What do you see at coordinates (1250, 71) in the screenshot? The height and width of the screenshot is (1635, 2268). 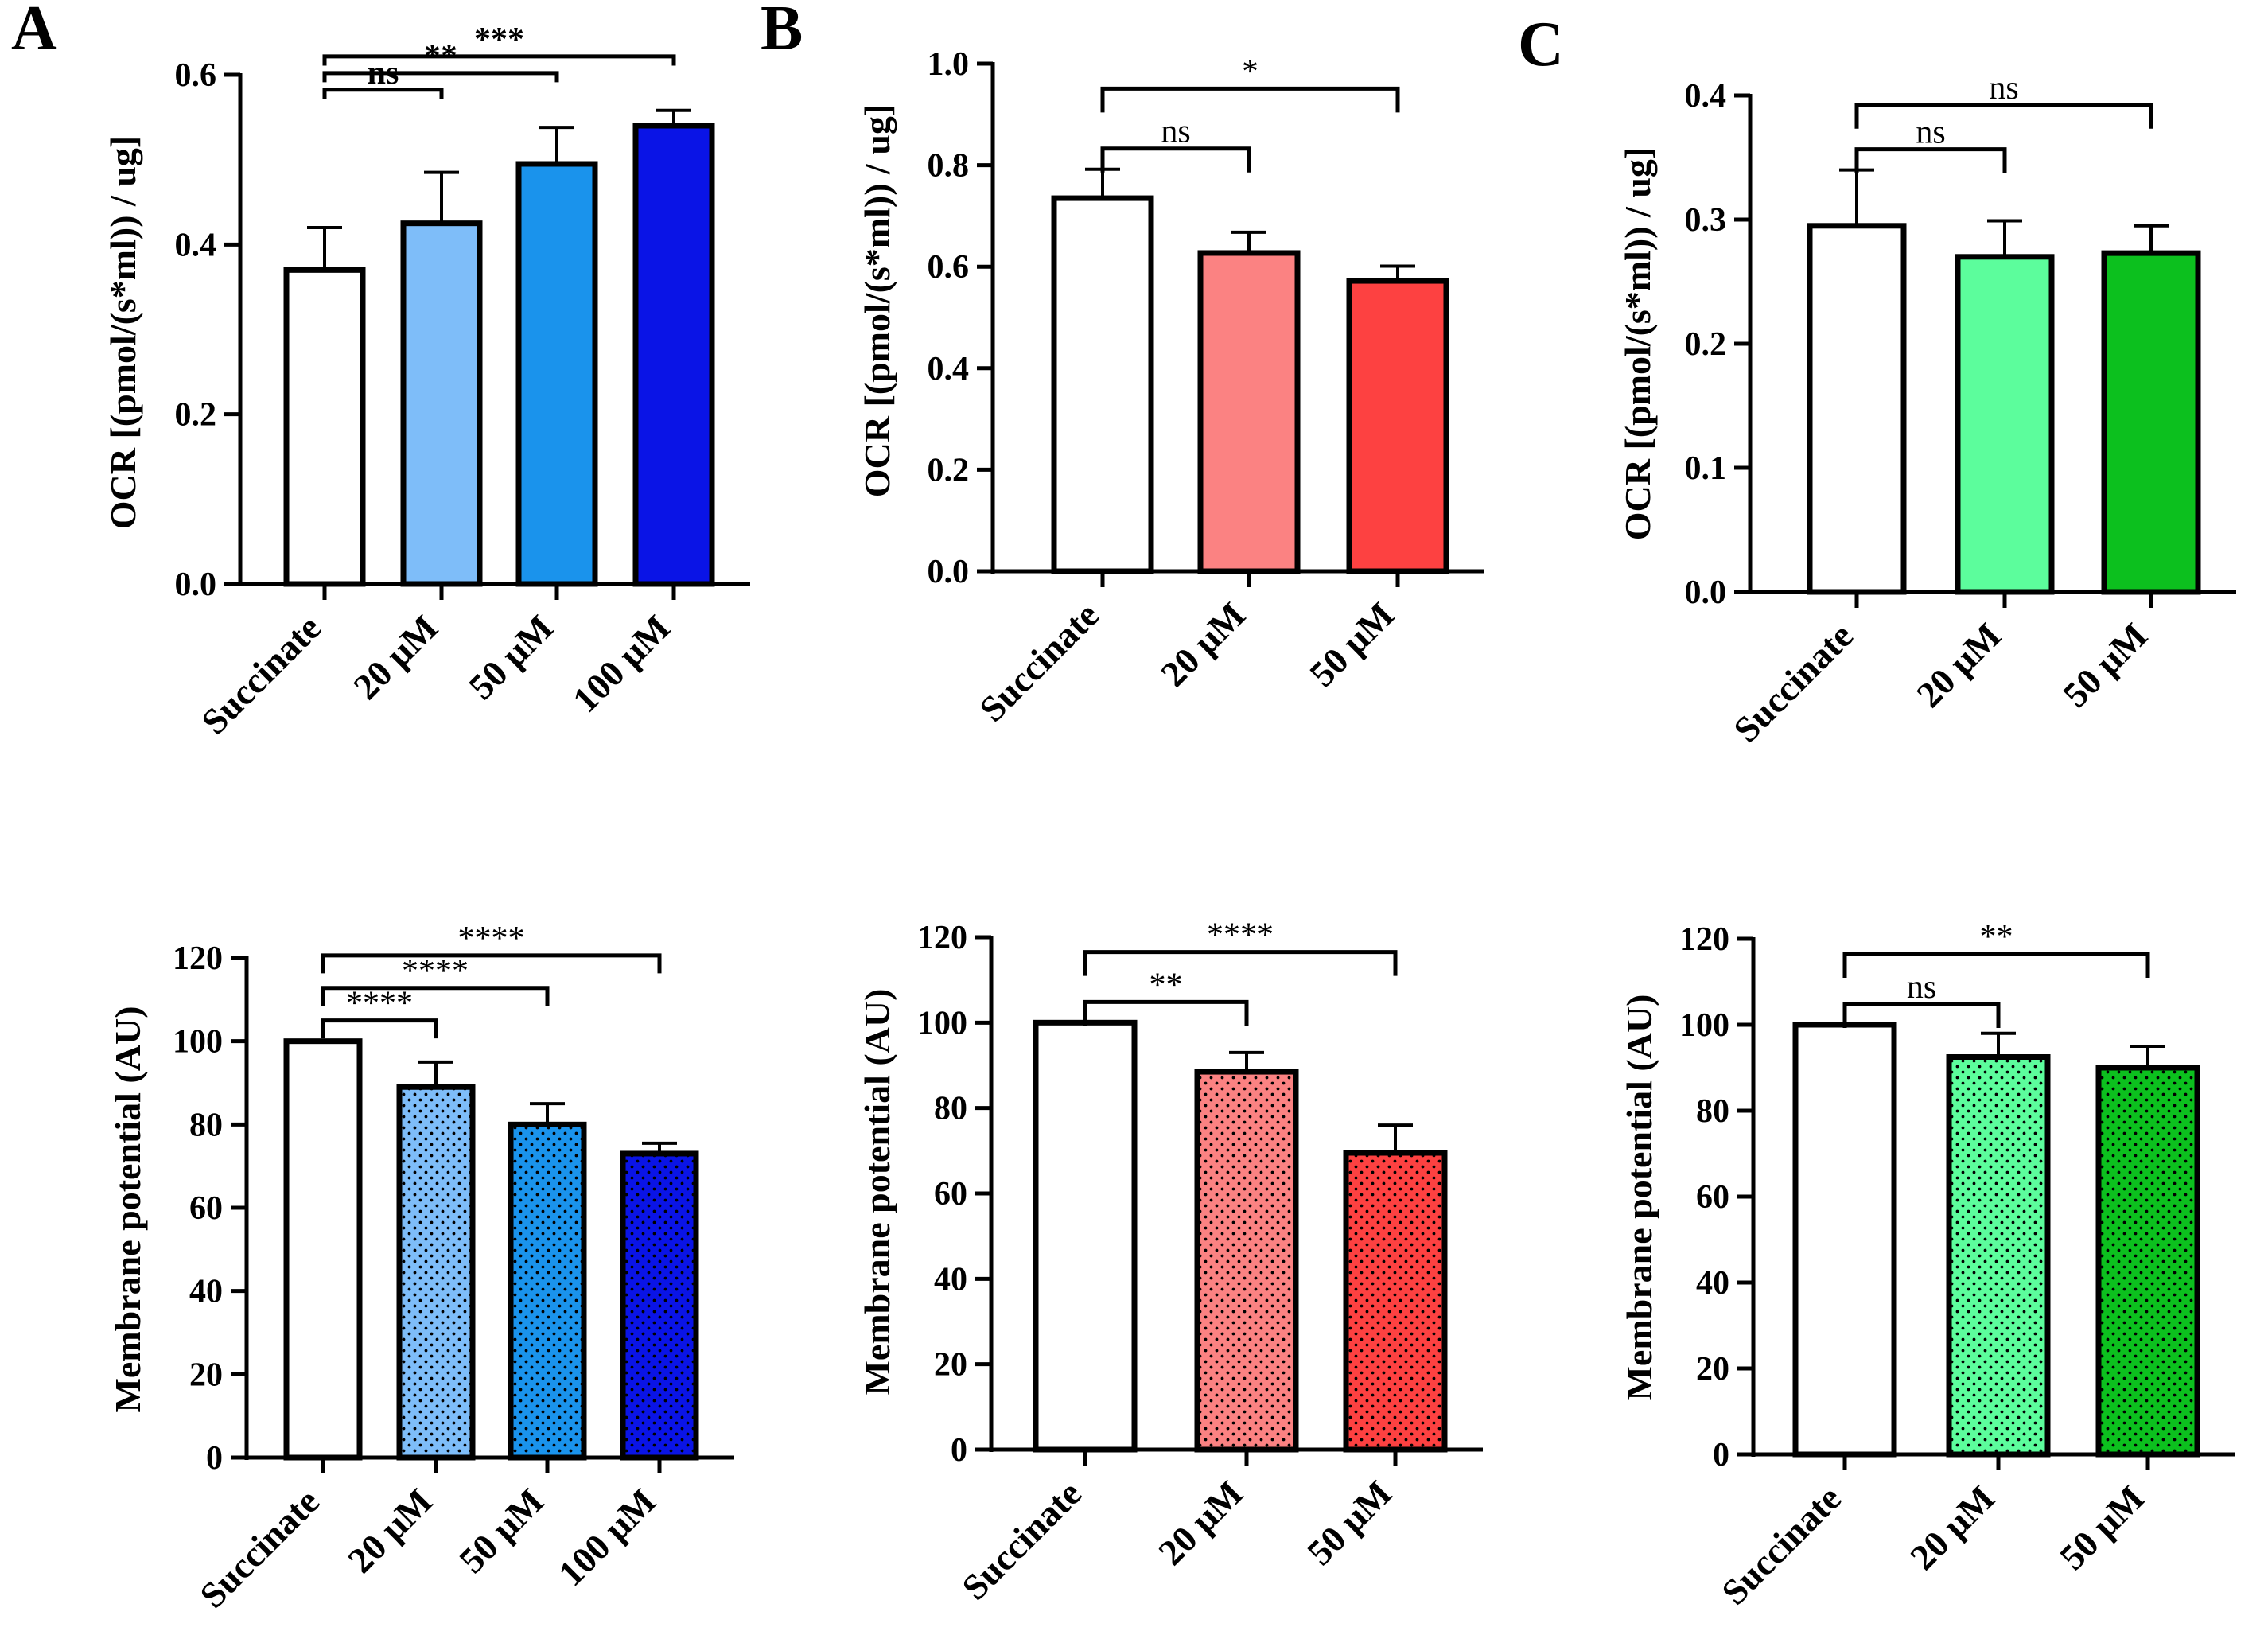 I see `significance-label: *` at bounding box center [1250, 71].